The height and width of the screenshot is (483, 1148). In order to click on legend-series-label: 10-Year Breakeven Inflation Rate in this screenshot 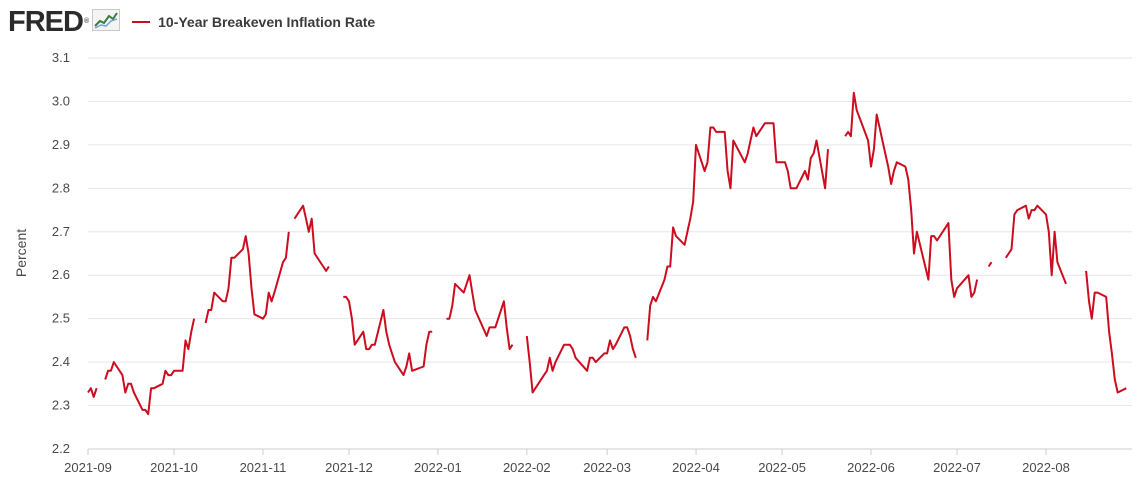, I will do `click(267, 22)`.